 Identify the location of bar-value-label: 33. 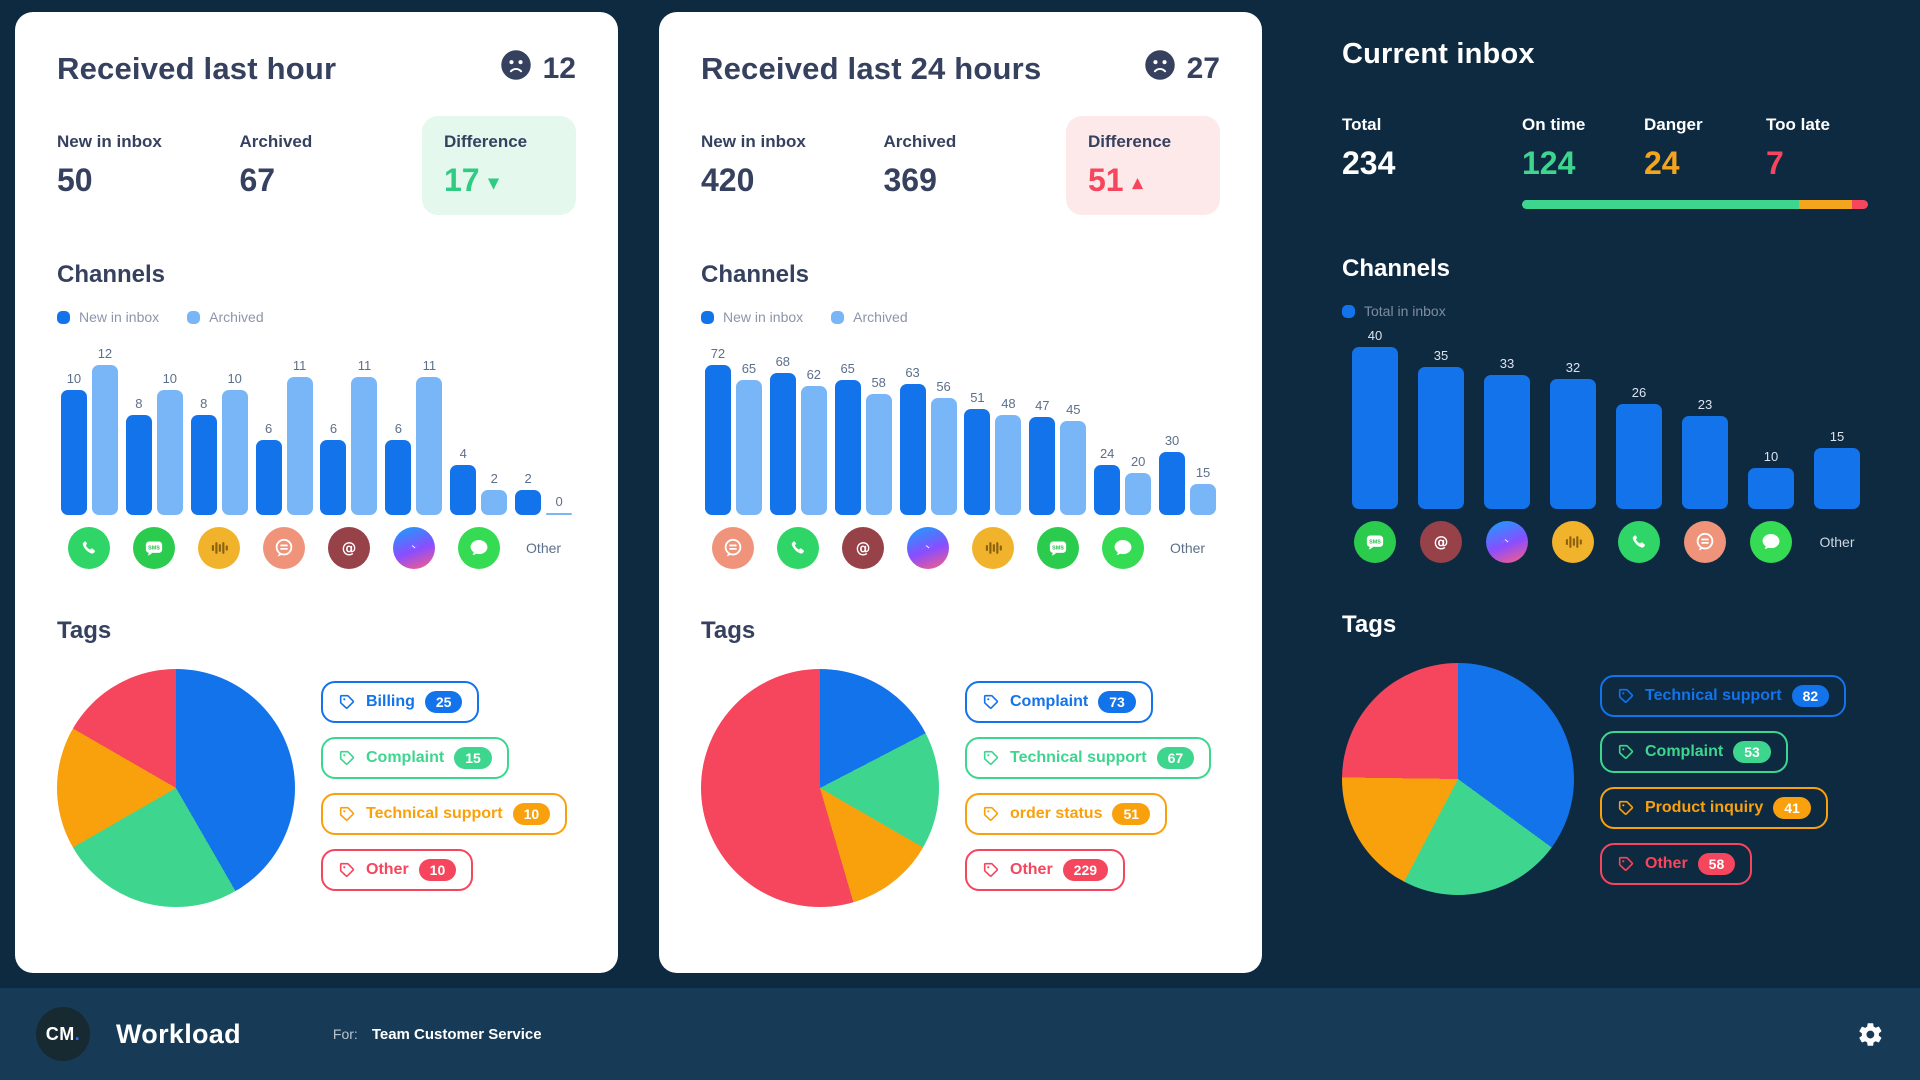
(1507, 363).